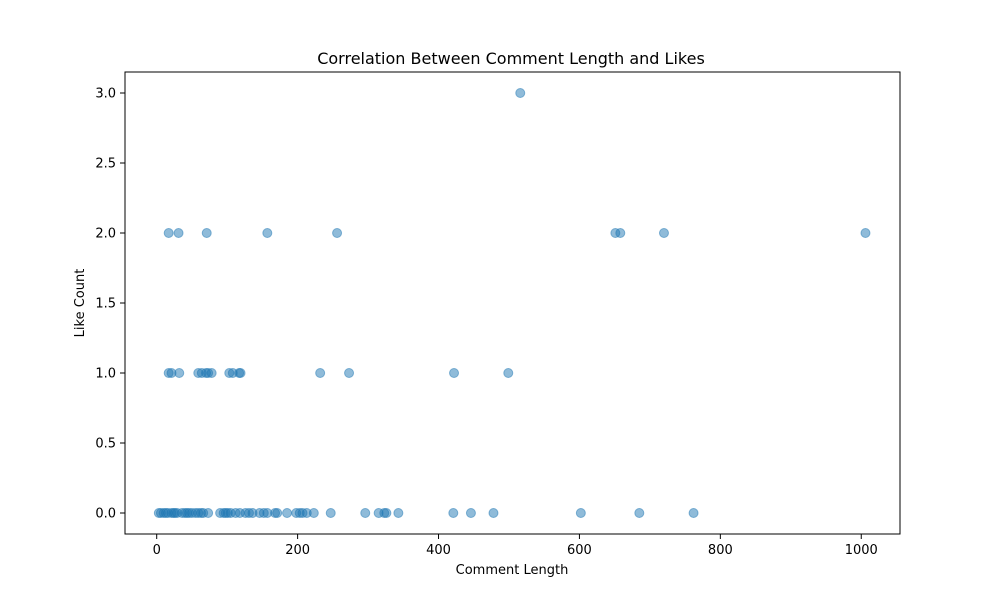  Describe the element at coordinates (80, 303) in the screenshot. I see `y-axis-label: Like Count` at that location.